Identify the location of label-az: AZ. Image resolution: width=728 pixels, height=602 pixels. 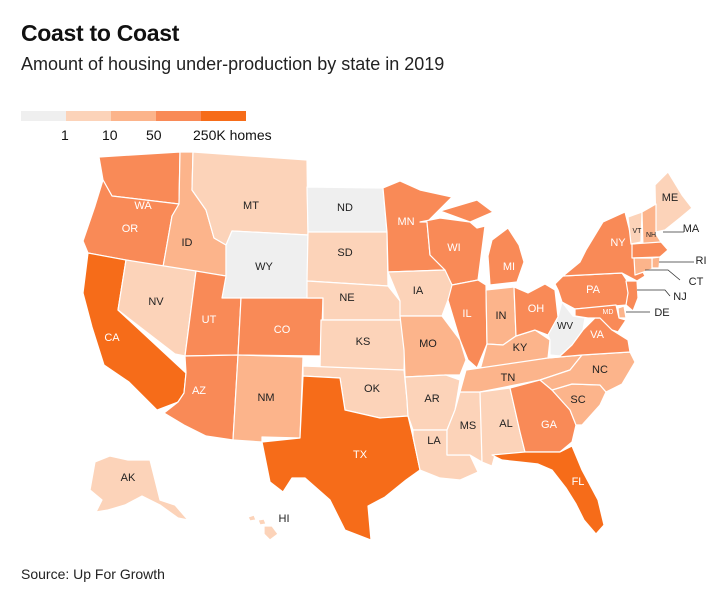
(199, 391).